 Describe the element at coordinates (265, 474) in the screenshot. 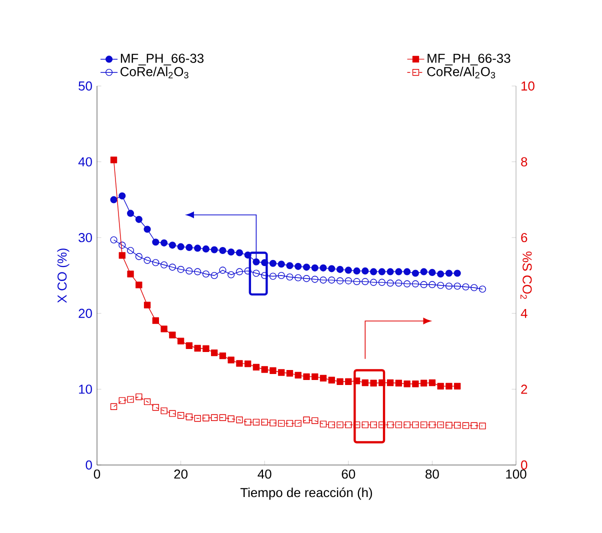

I see `x-tick-label: 40` at that location.